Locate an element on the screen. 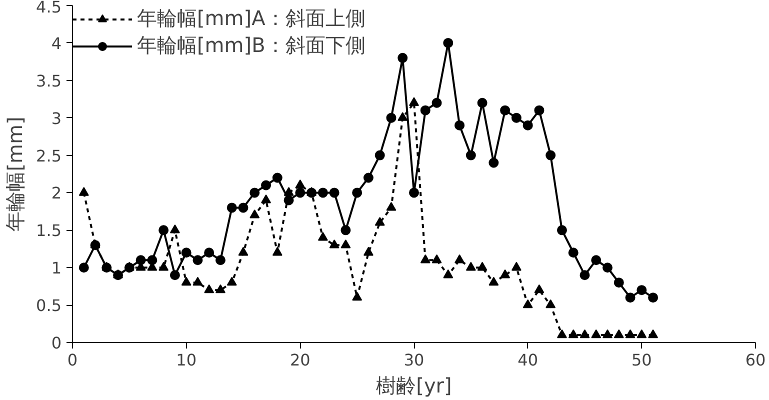 This screenshot has height=400, width=769. x-tick-label: 20 is located at coordinates (300, 360).